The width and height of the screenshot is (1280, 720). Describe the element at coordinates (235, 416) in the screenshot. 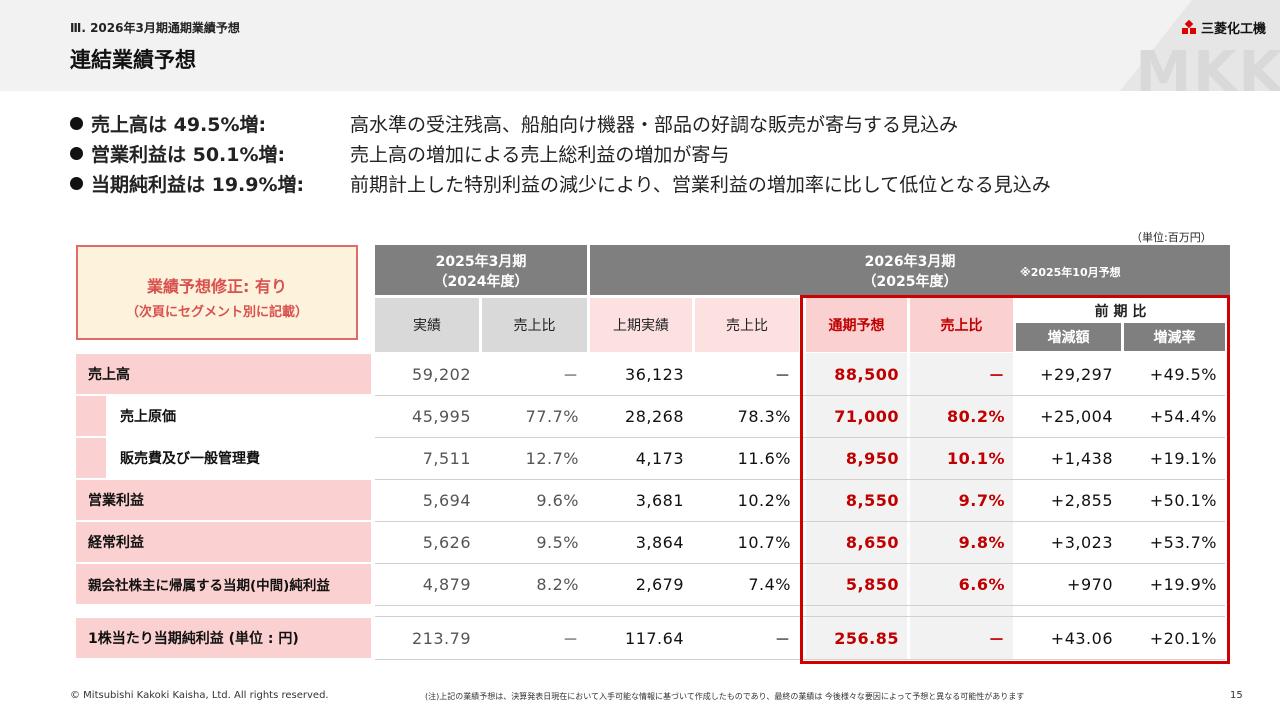

I see `row-label: 売上原価` at that location.